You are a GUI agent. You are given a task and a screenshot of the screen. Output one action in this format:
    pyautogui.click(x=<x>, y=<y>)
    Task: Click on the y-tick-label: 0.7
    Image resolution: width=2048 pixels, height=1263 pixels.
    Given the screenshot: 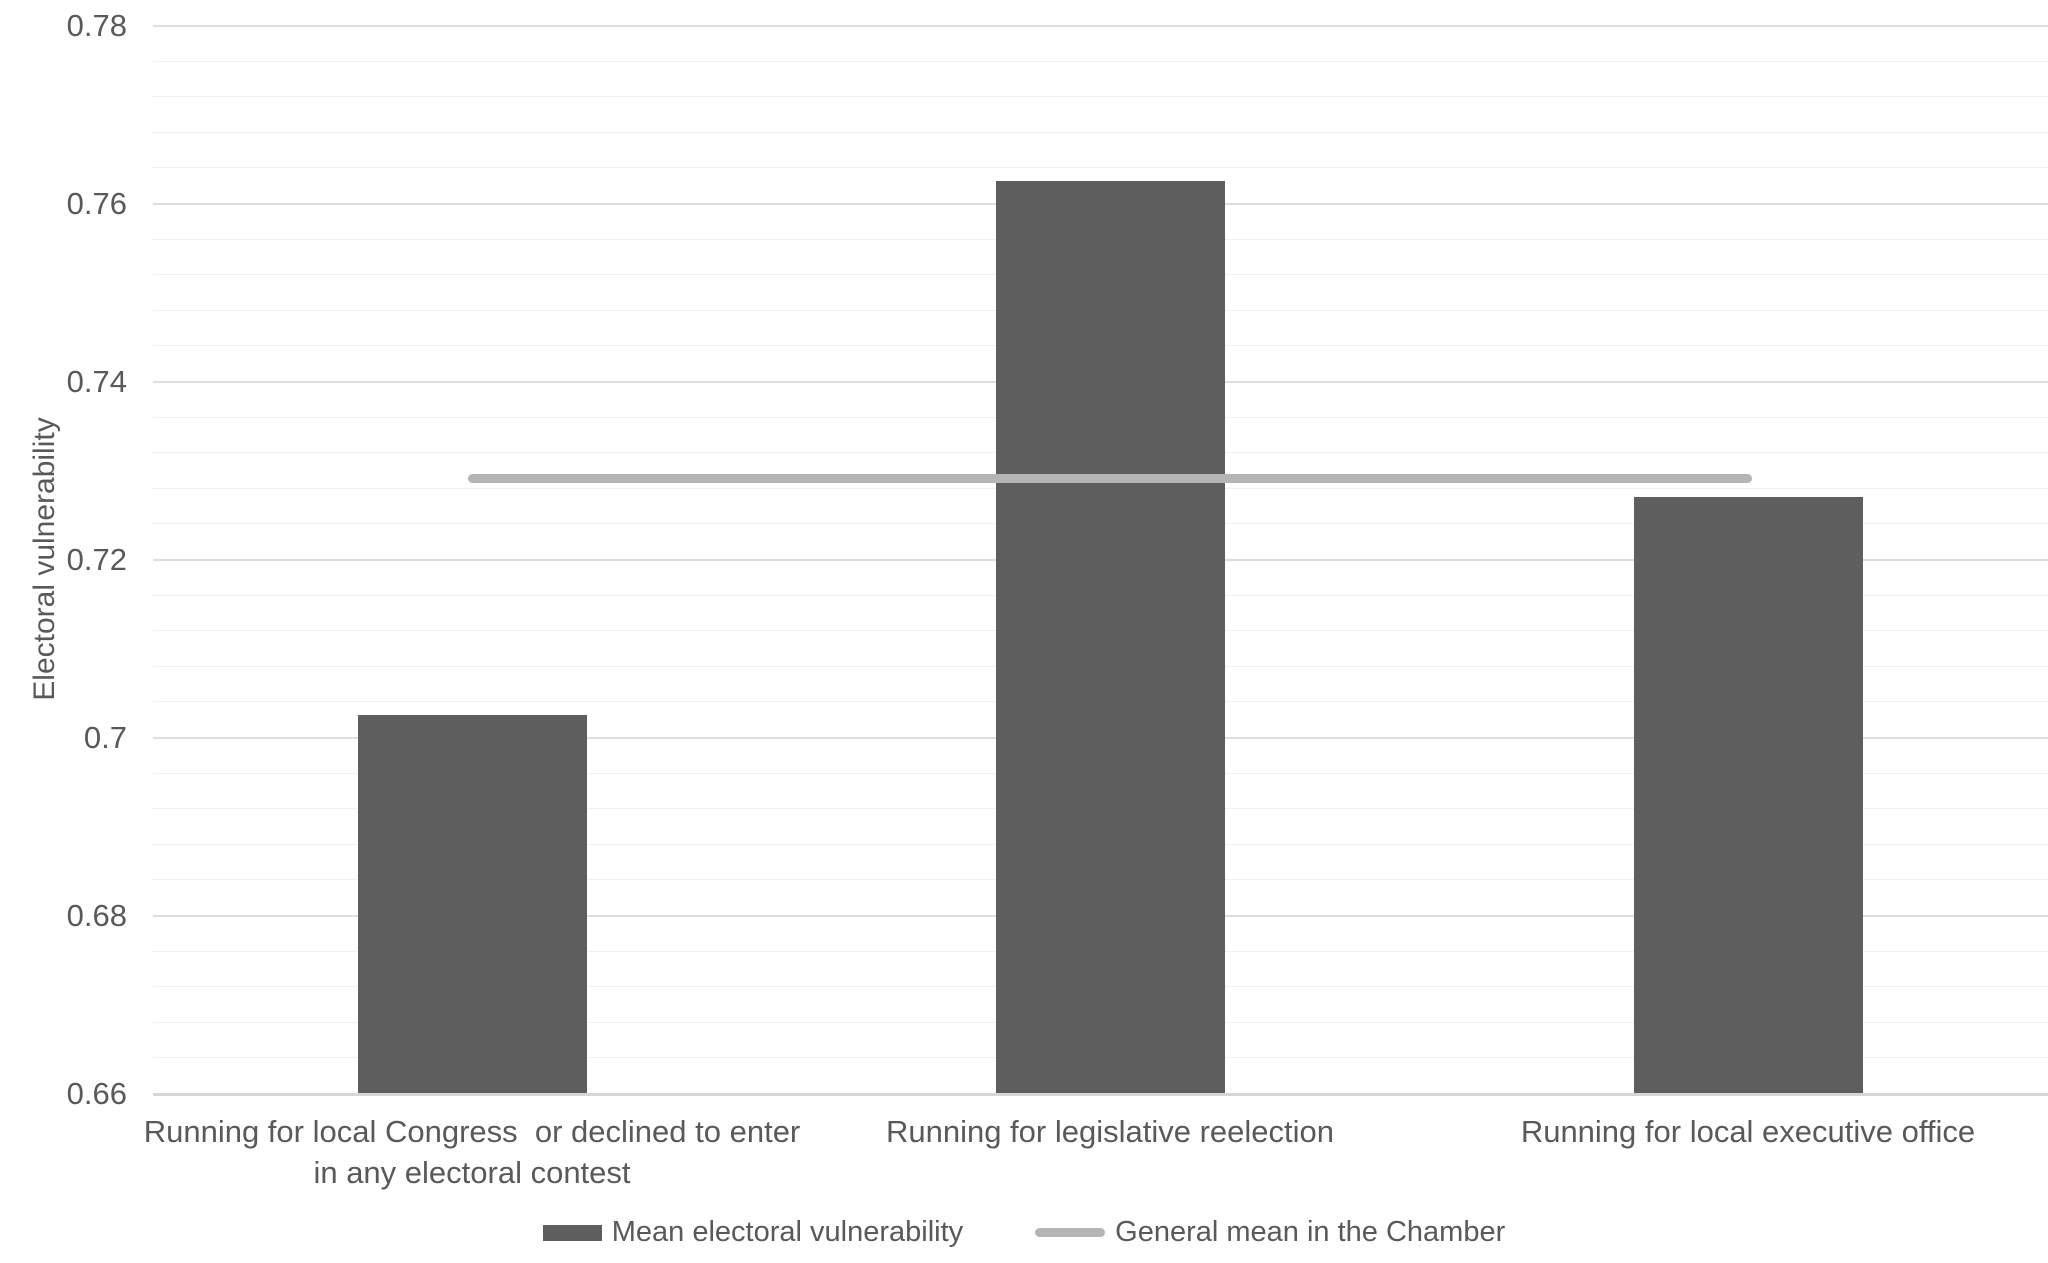 What is the action you would take?
    pyautogui.click(x=105, y=737)
    